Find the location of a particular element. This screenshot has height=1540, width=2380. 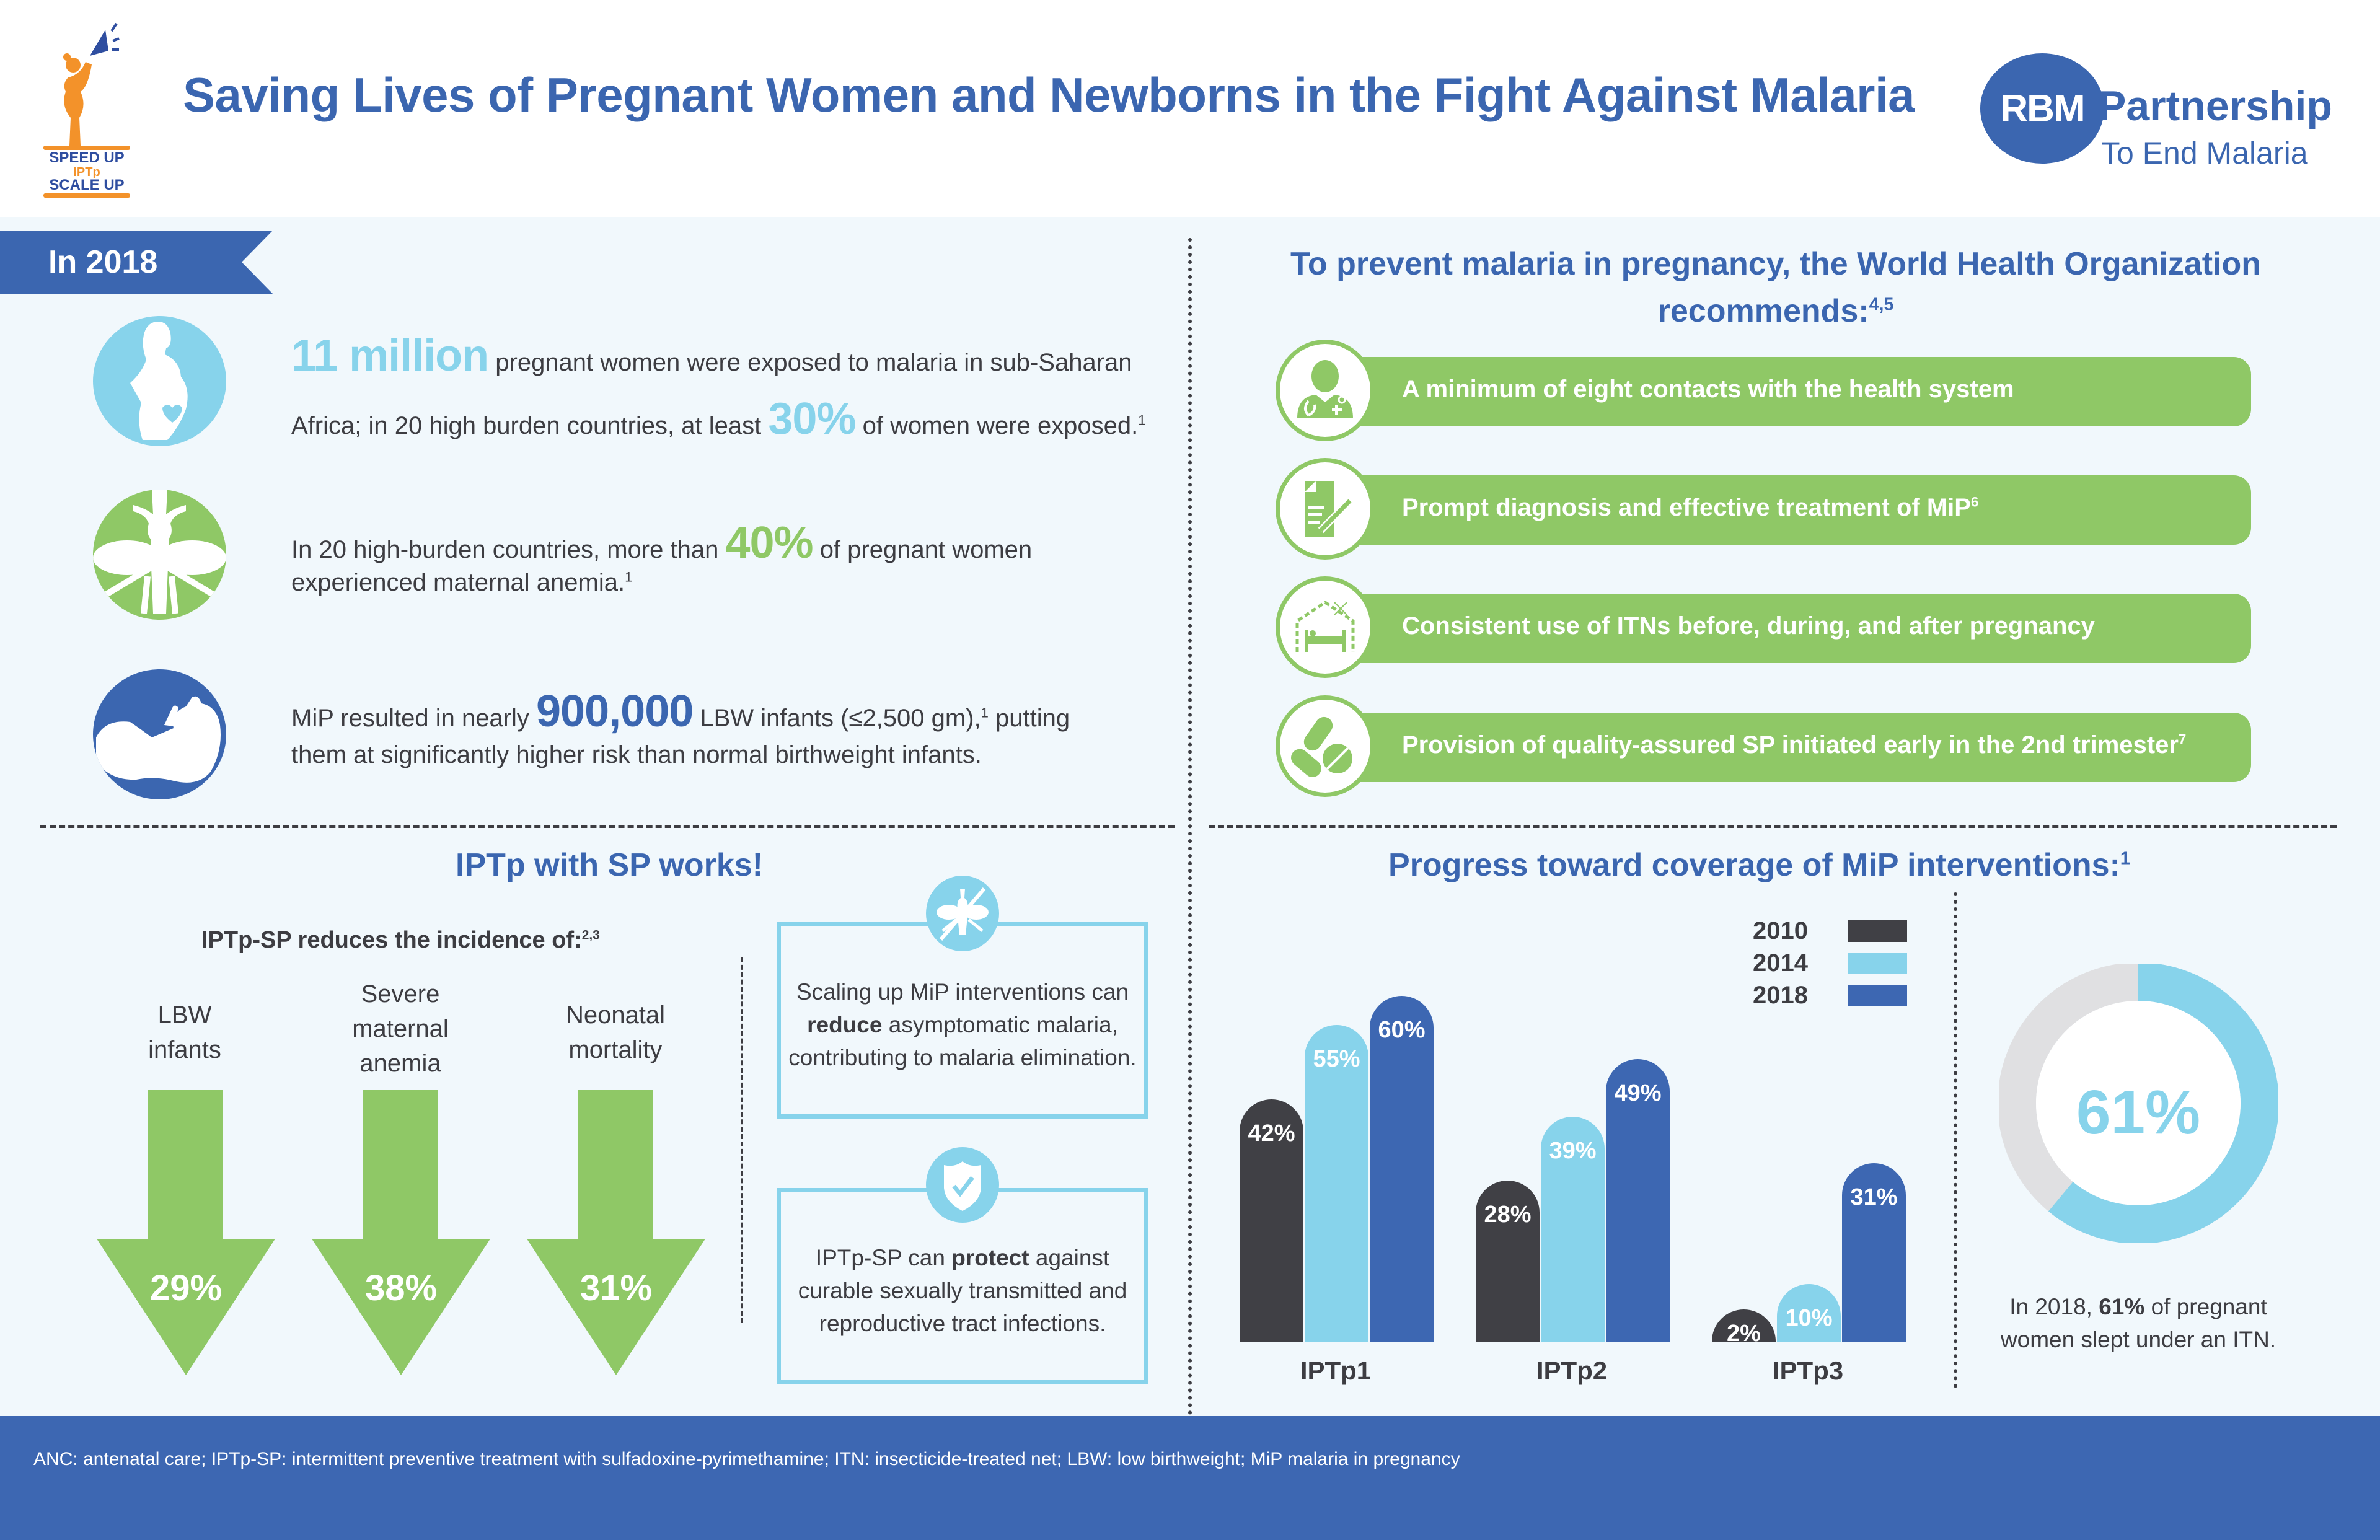

bar-IPTp1-2018 is located at coordinates (1402, 1169).